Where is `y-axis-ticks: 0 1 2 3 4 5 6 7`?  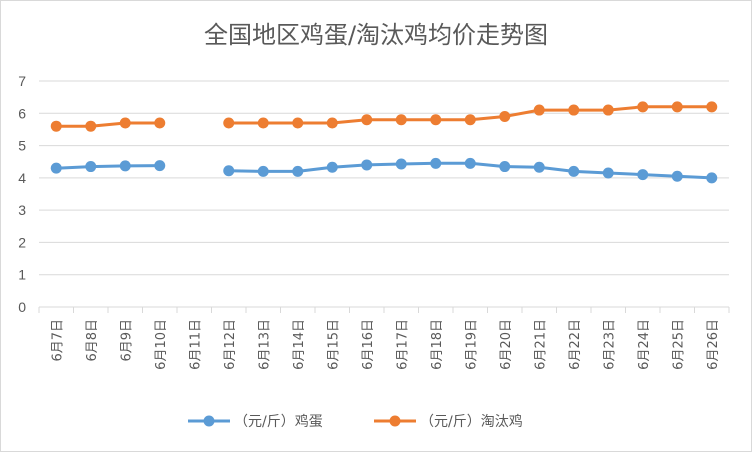 y-axis-ticks: 0 1 2 3 4 5 6 7 is located at coordinates (22, 194).